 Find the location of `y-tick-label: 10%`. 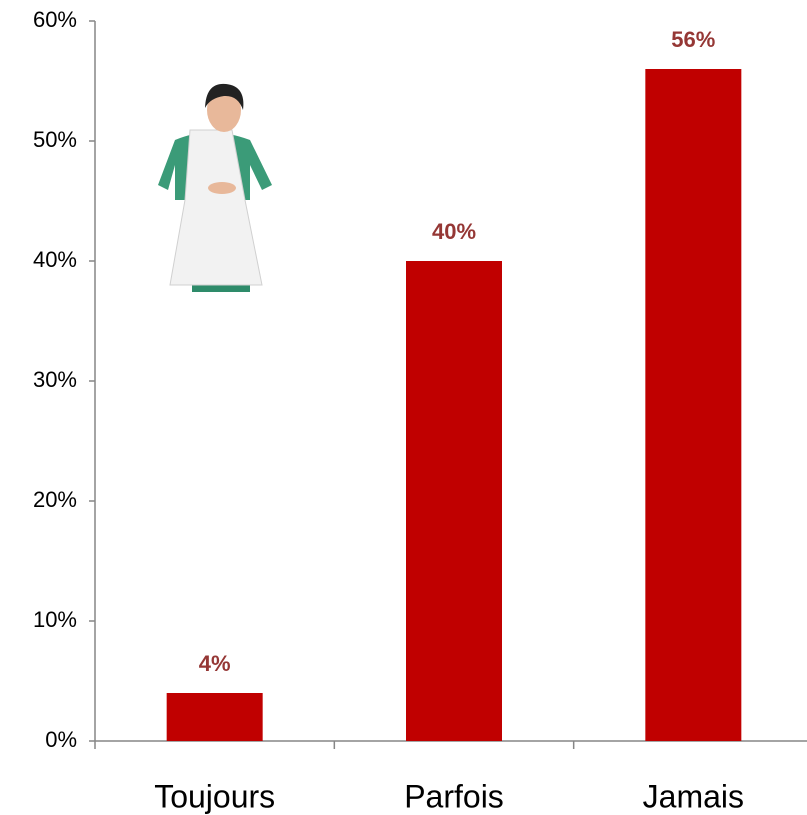

y-tick-label: 10% is located at coordinates (55, 619).